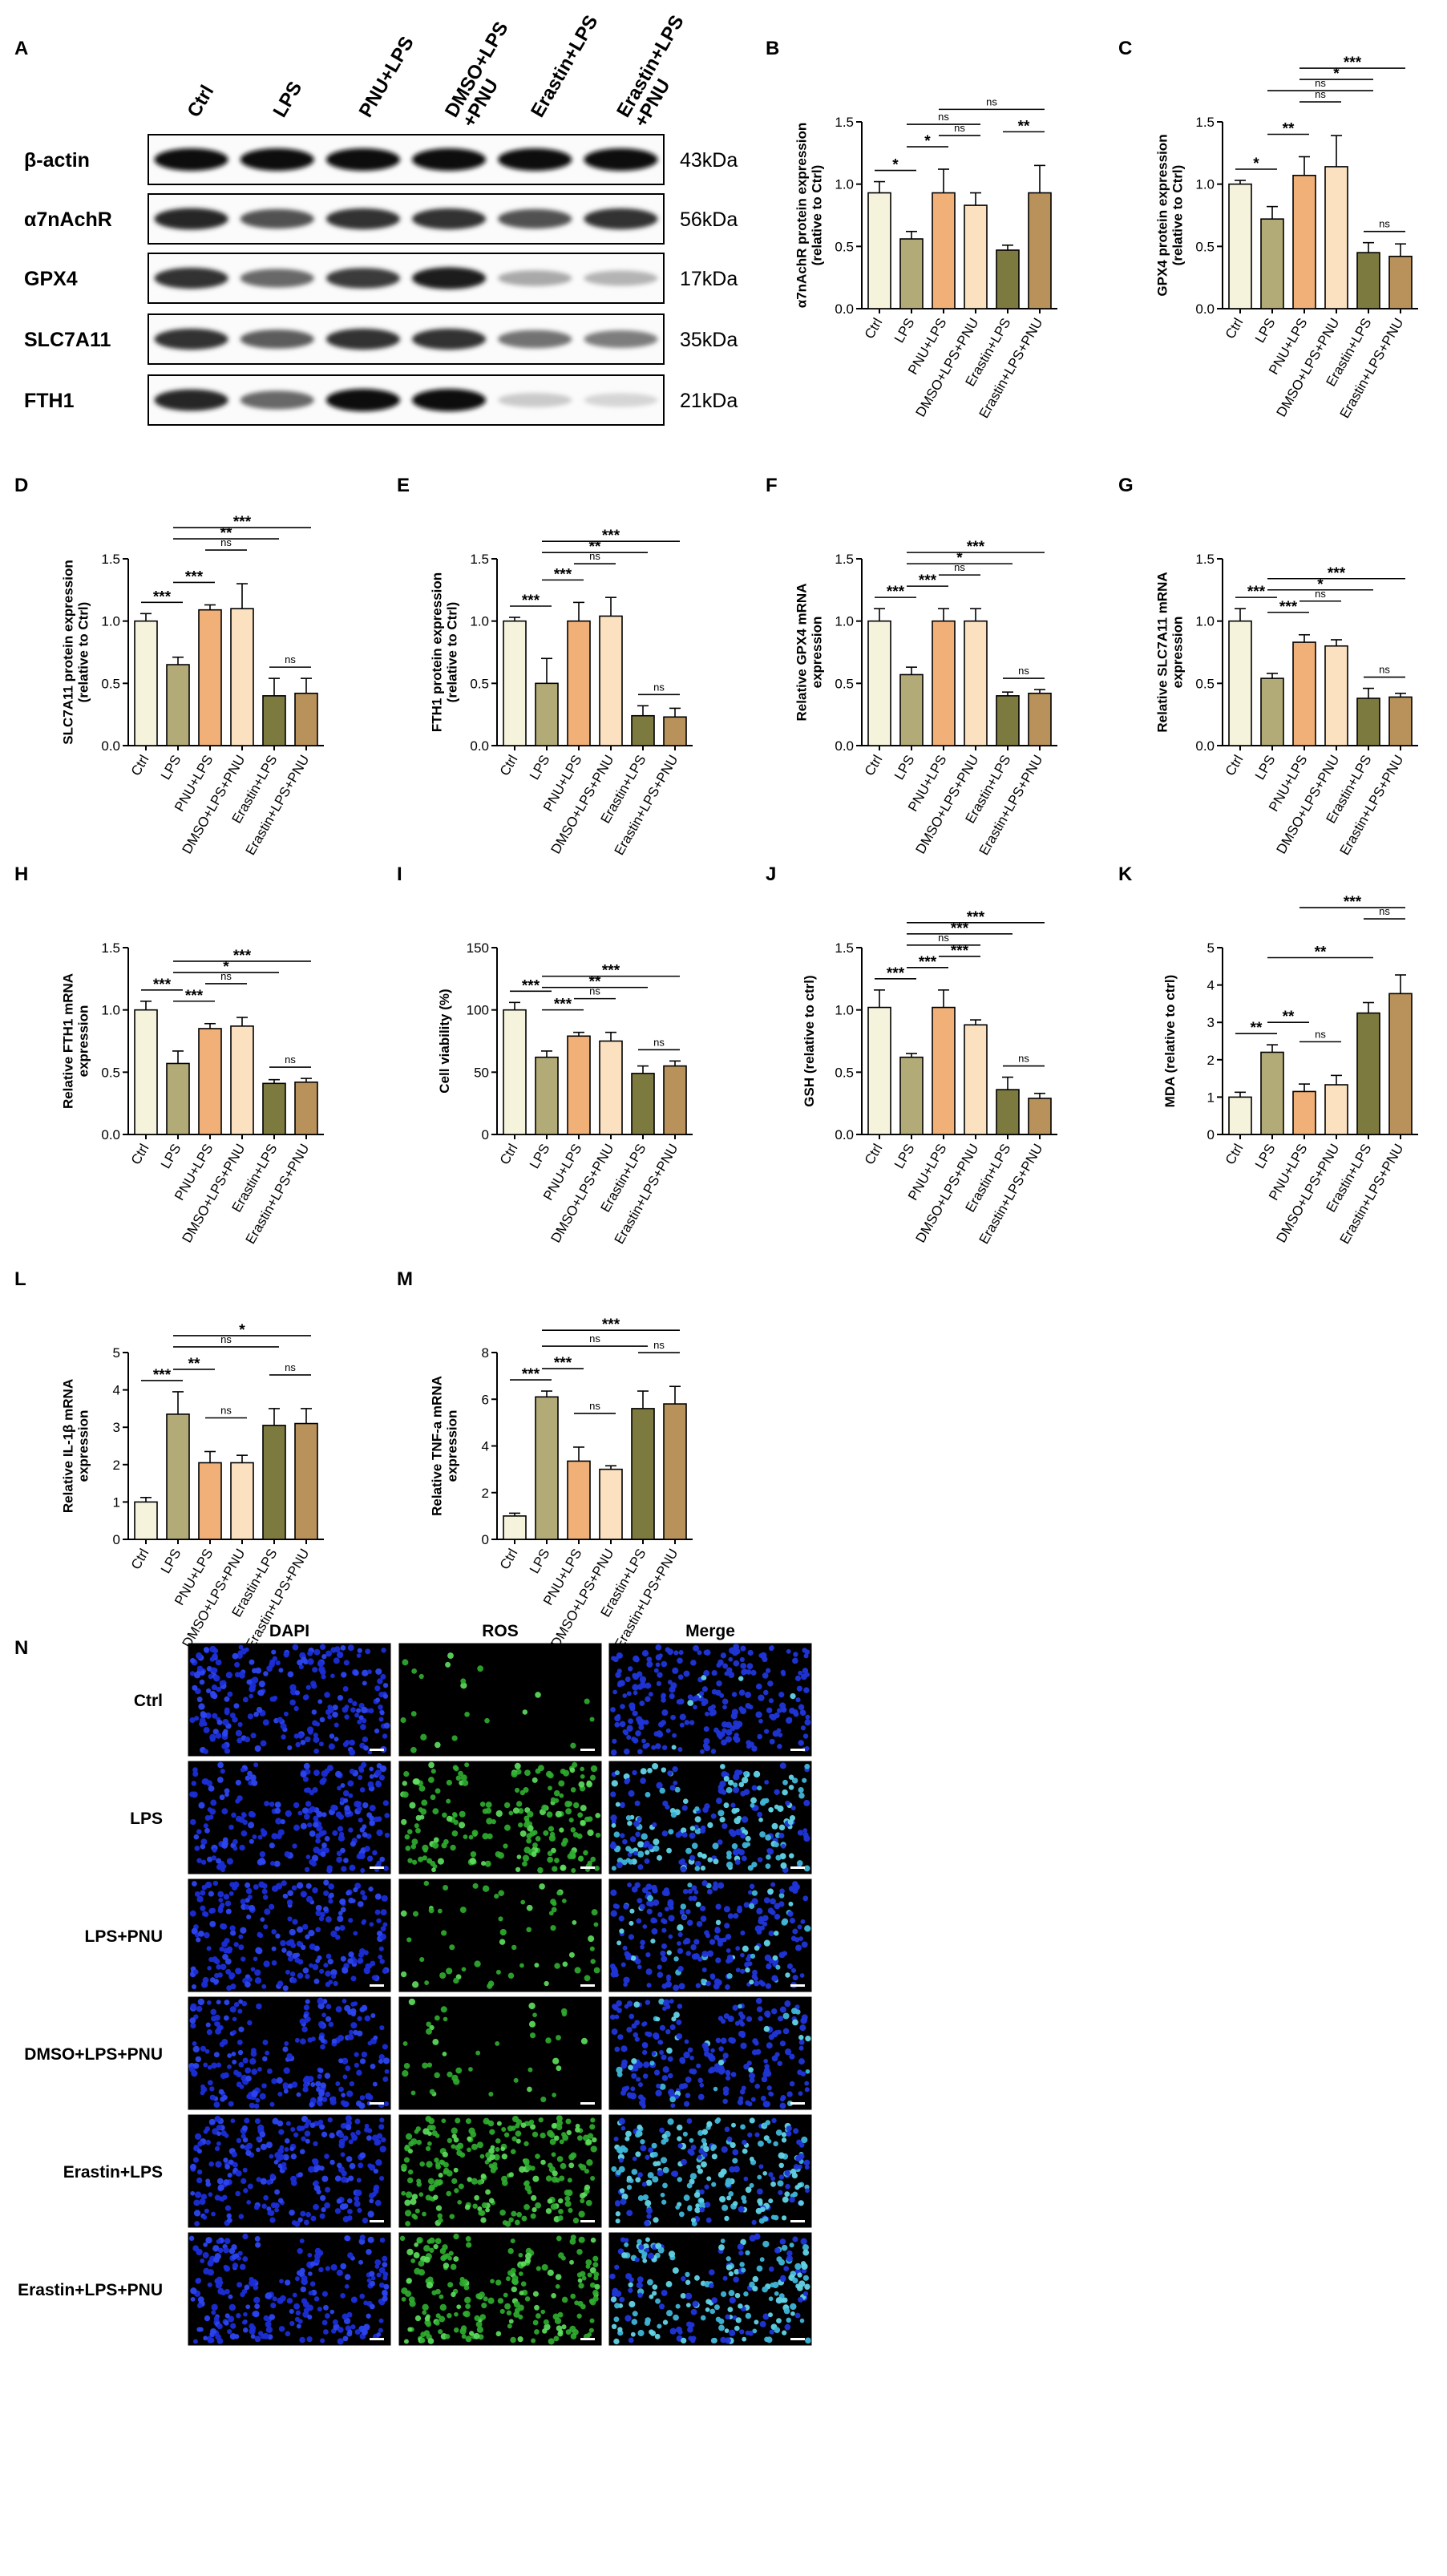 The width and height of the screenshot is (1447, 2576). Describe the element at coordinates (479, 683) in the screenshot. I see `y-tick-label: 0.5` at that location.